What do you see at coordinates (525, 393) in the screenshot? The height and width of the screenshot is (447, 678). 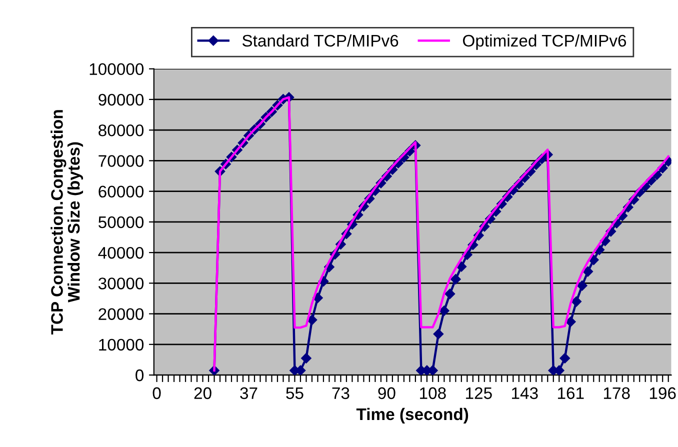 I see `x-tick-label: 143` at bounding box center [525, 393].